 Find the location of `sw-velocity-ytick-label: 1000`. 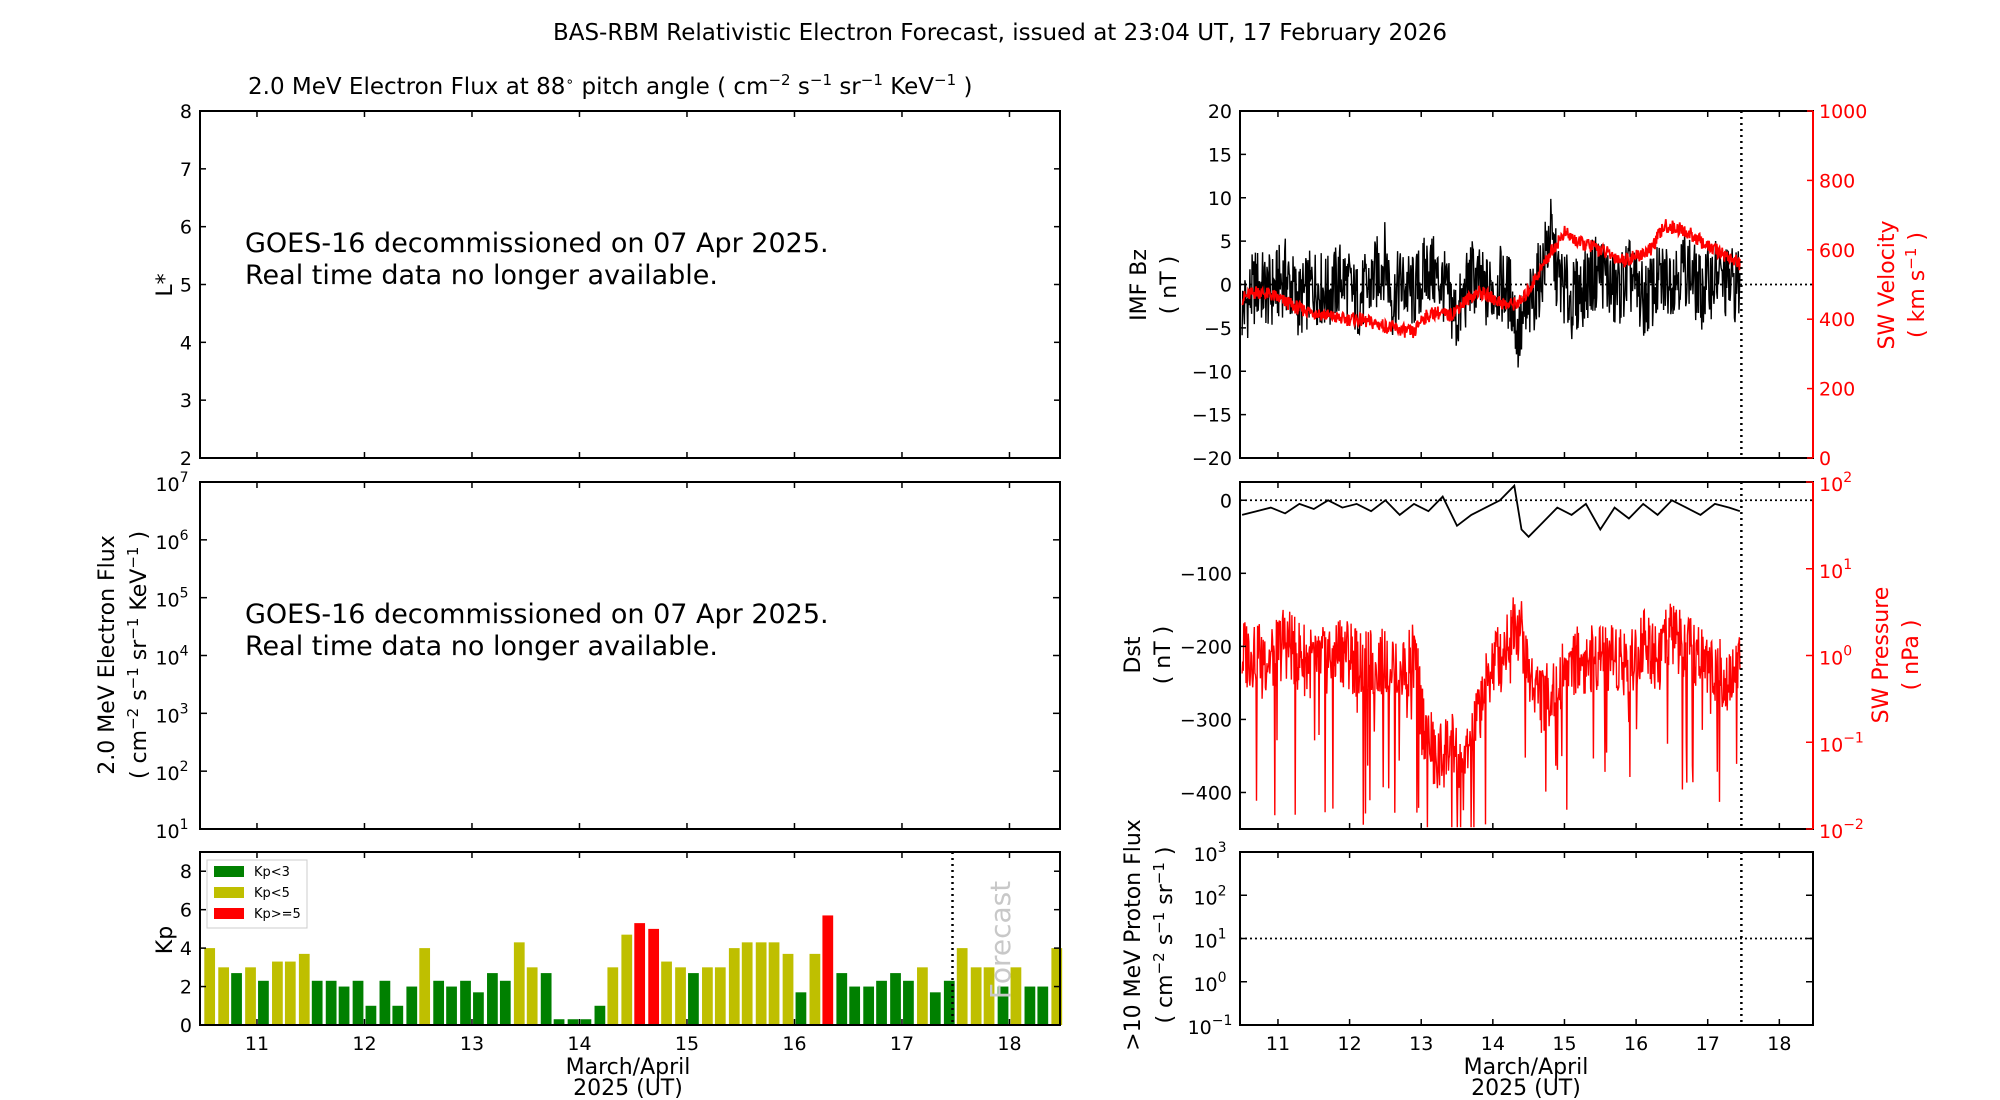

sw-velocity-ytick-label: 1000 is located at coordinates (1843, 112).